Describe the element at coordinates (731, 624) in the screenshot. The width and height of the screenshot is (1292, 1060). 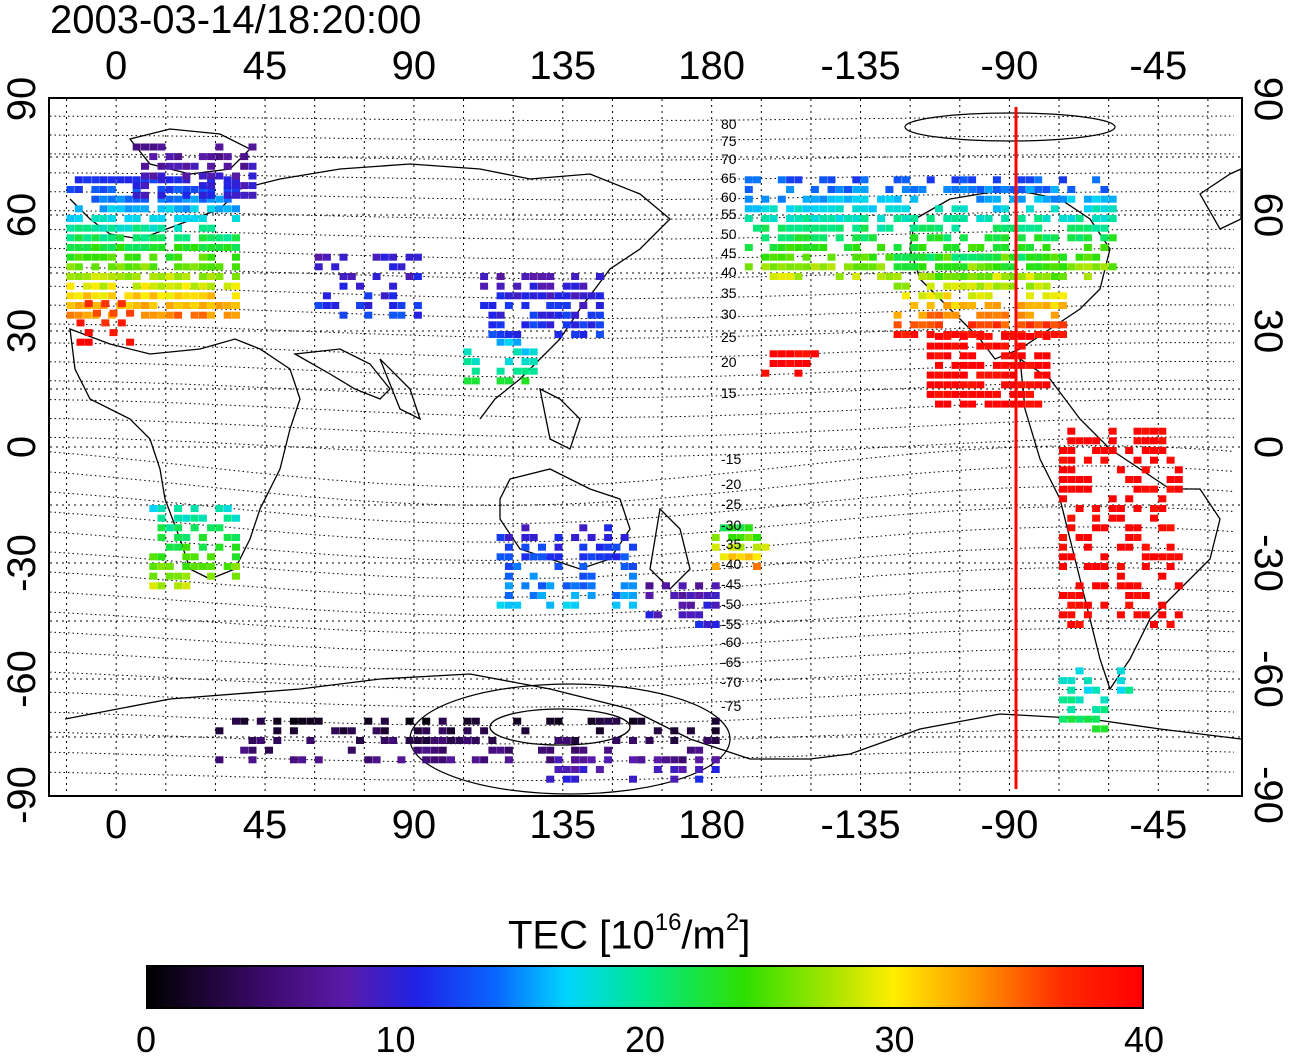
I see `contour-label: -55` at that location.